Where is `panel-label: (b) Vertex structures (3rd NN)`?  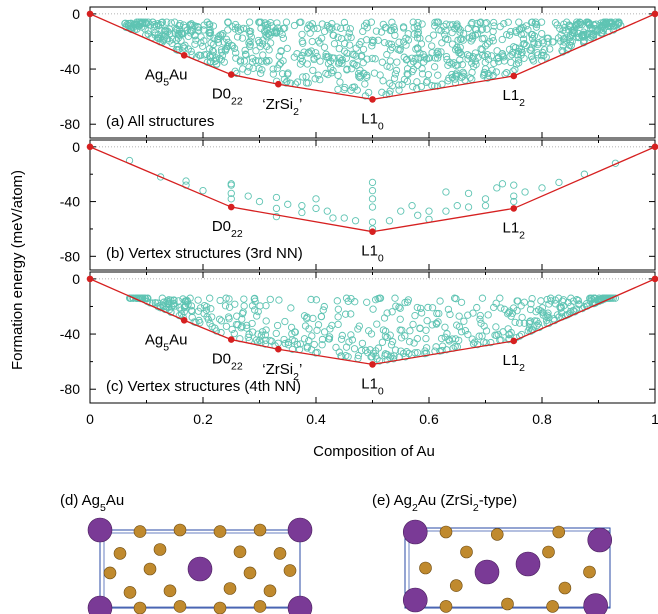 panel-label: (b) Vertex structures (3rd NN) is located at coordinates (204, 253).